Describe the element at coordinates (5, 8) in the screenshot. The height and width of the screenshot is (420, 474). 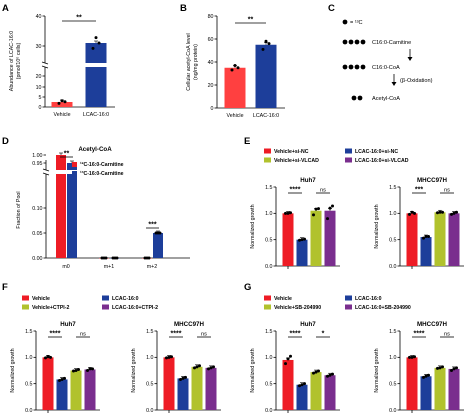
I see `panel-label-a: A` at that location.